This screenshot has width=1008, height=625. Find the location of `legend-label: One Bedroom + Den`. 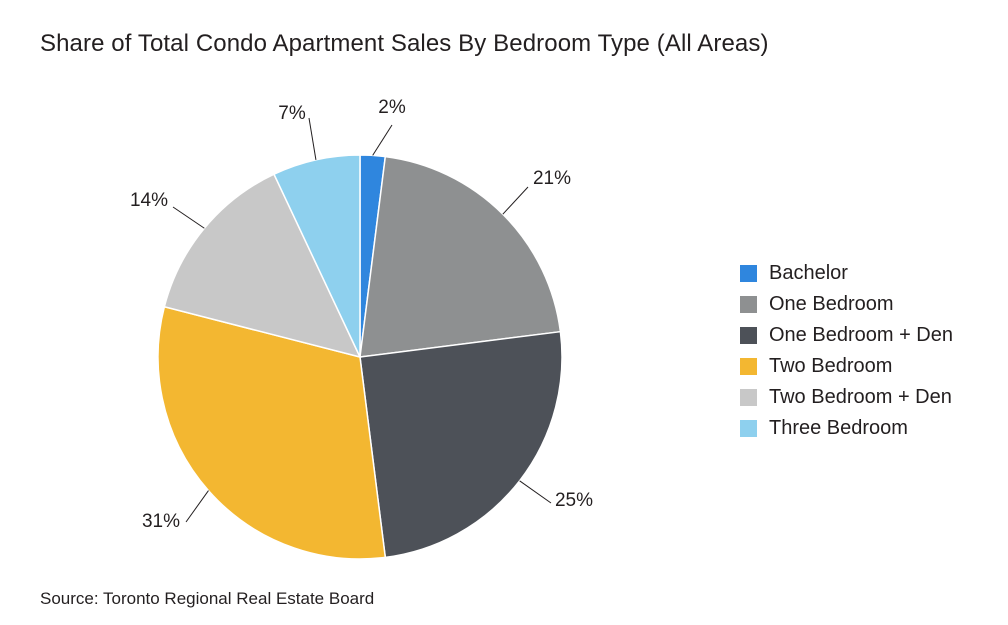

legend-label: One Bedroom + Den is located at coordinates (861, 335).